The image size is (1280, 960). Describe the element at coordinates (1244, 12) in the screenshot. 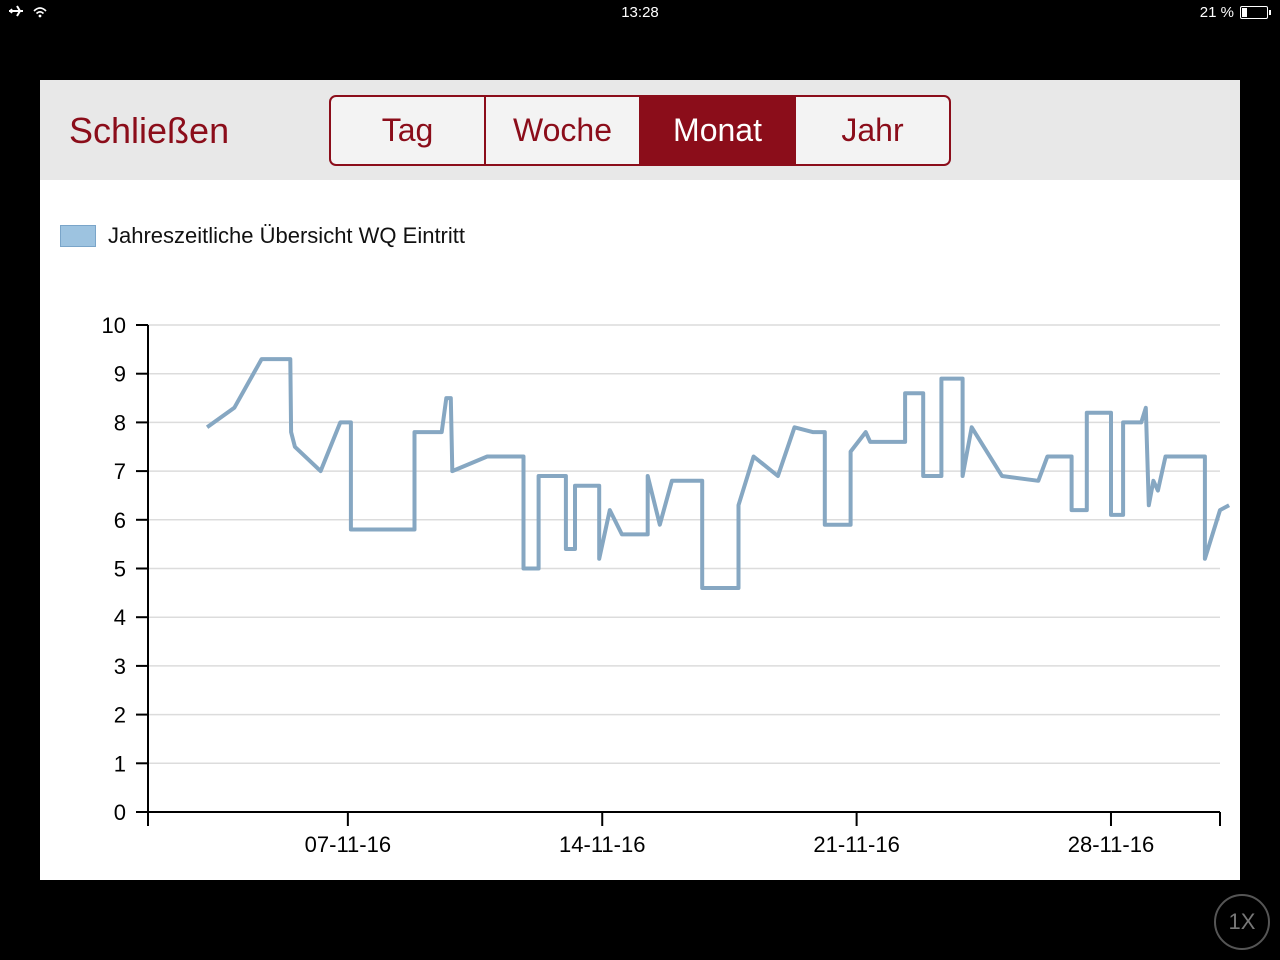

I see `battery-level` at that location.